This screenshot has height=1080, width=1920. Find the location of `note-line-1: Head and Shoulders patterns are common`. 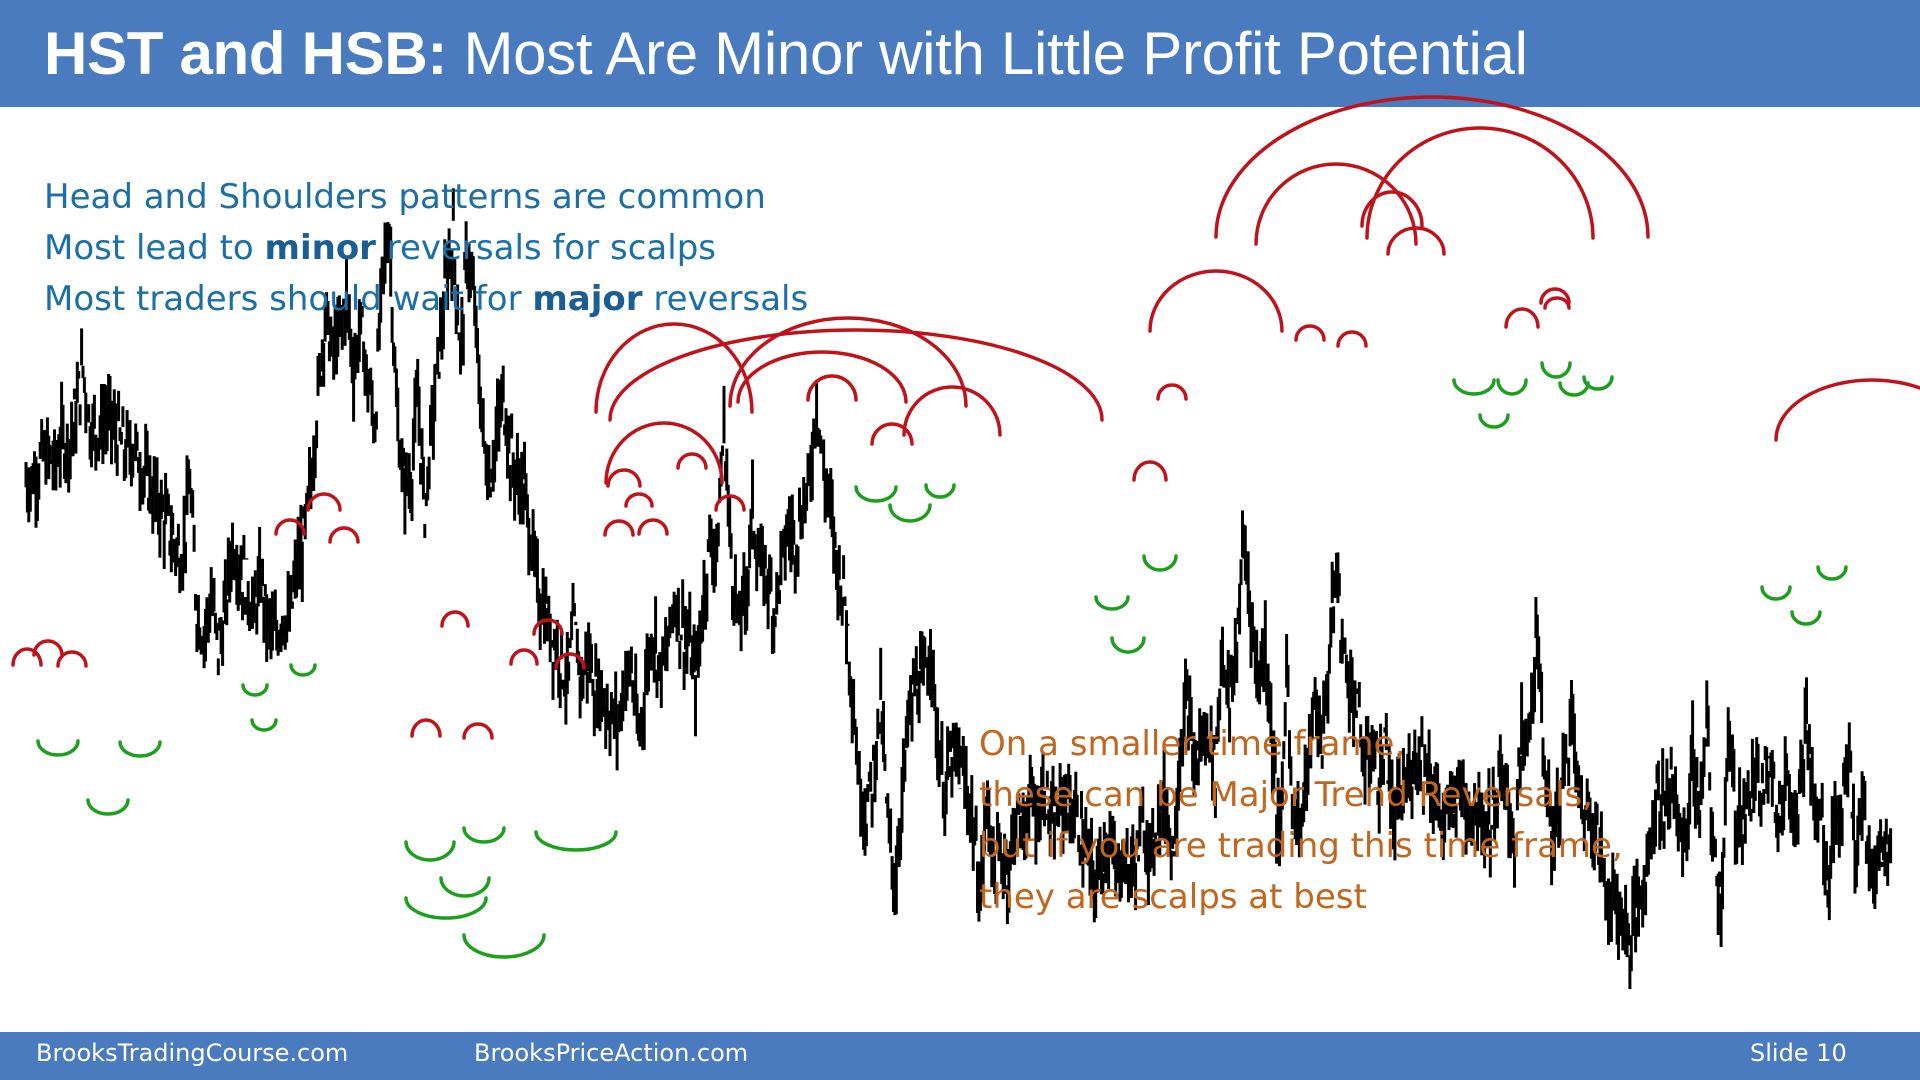

note-line-1: Head and Shoulders patterns are common is located at coordinates (426, 197).